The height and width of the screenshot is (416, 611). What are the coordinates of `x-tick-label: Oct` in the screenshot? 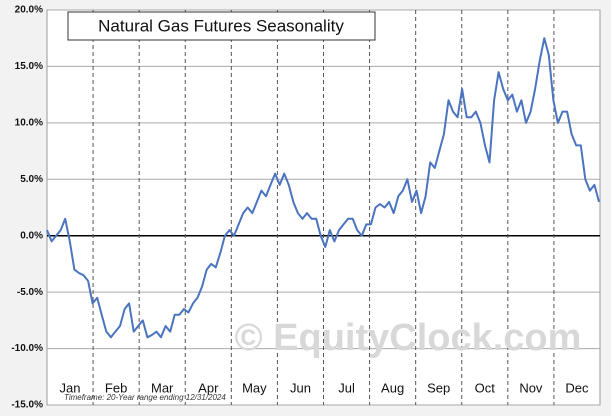 It's located at (485, 387).